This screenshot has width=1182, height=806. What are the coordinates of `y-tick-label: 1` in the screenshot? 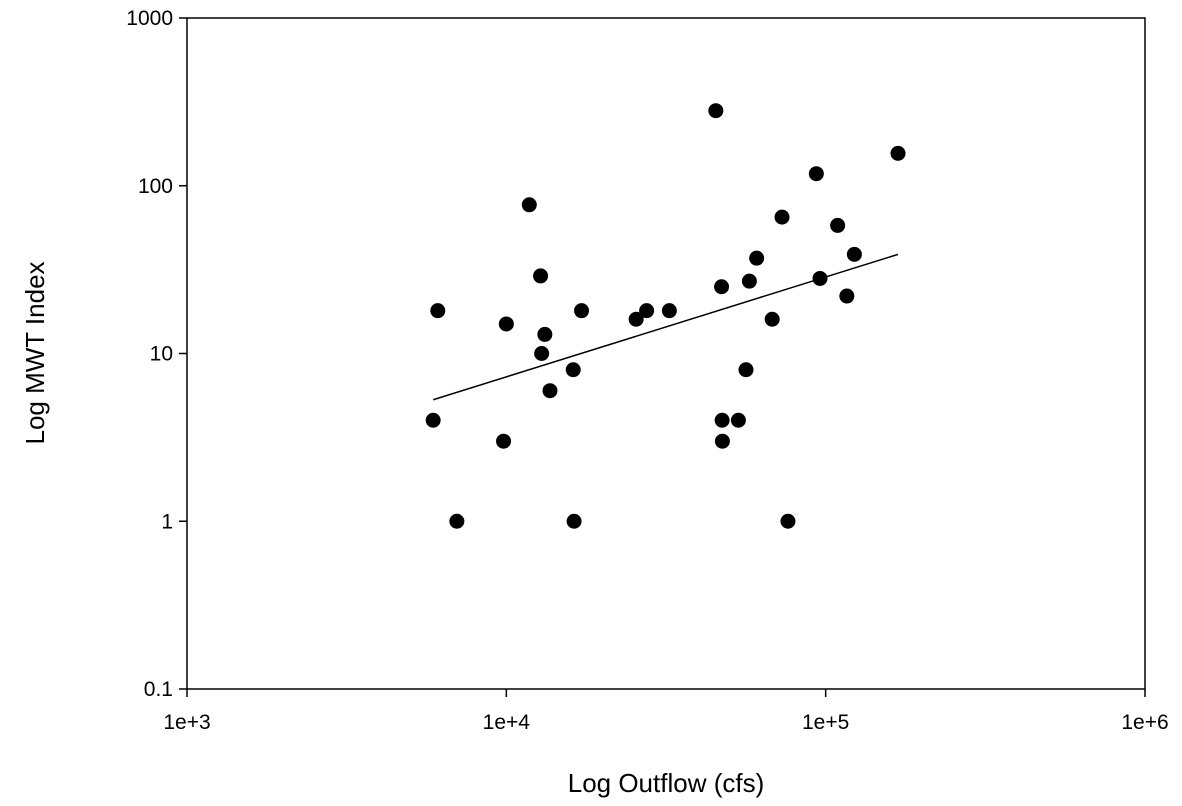 It's located at (167, 521).